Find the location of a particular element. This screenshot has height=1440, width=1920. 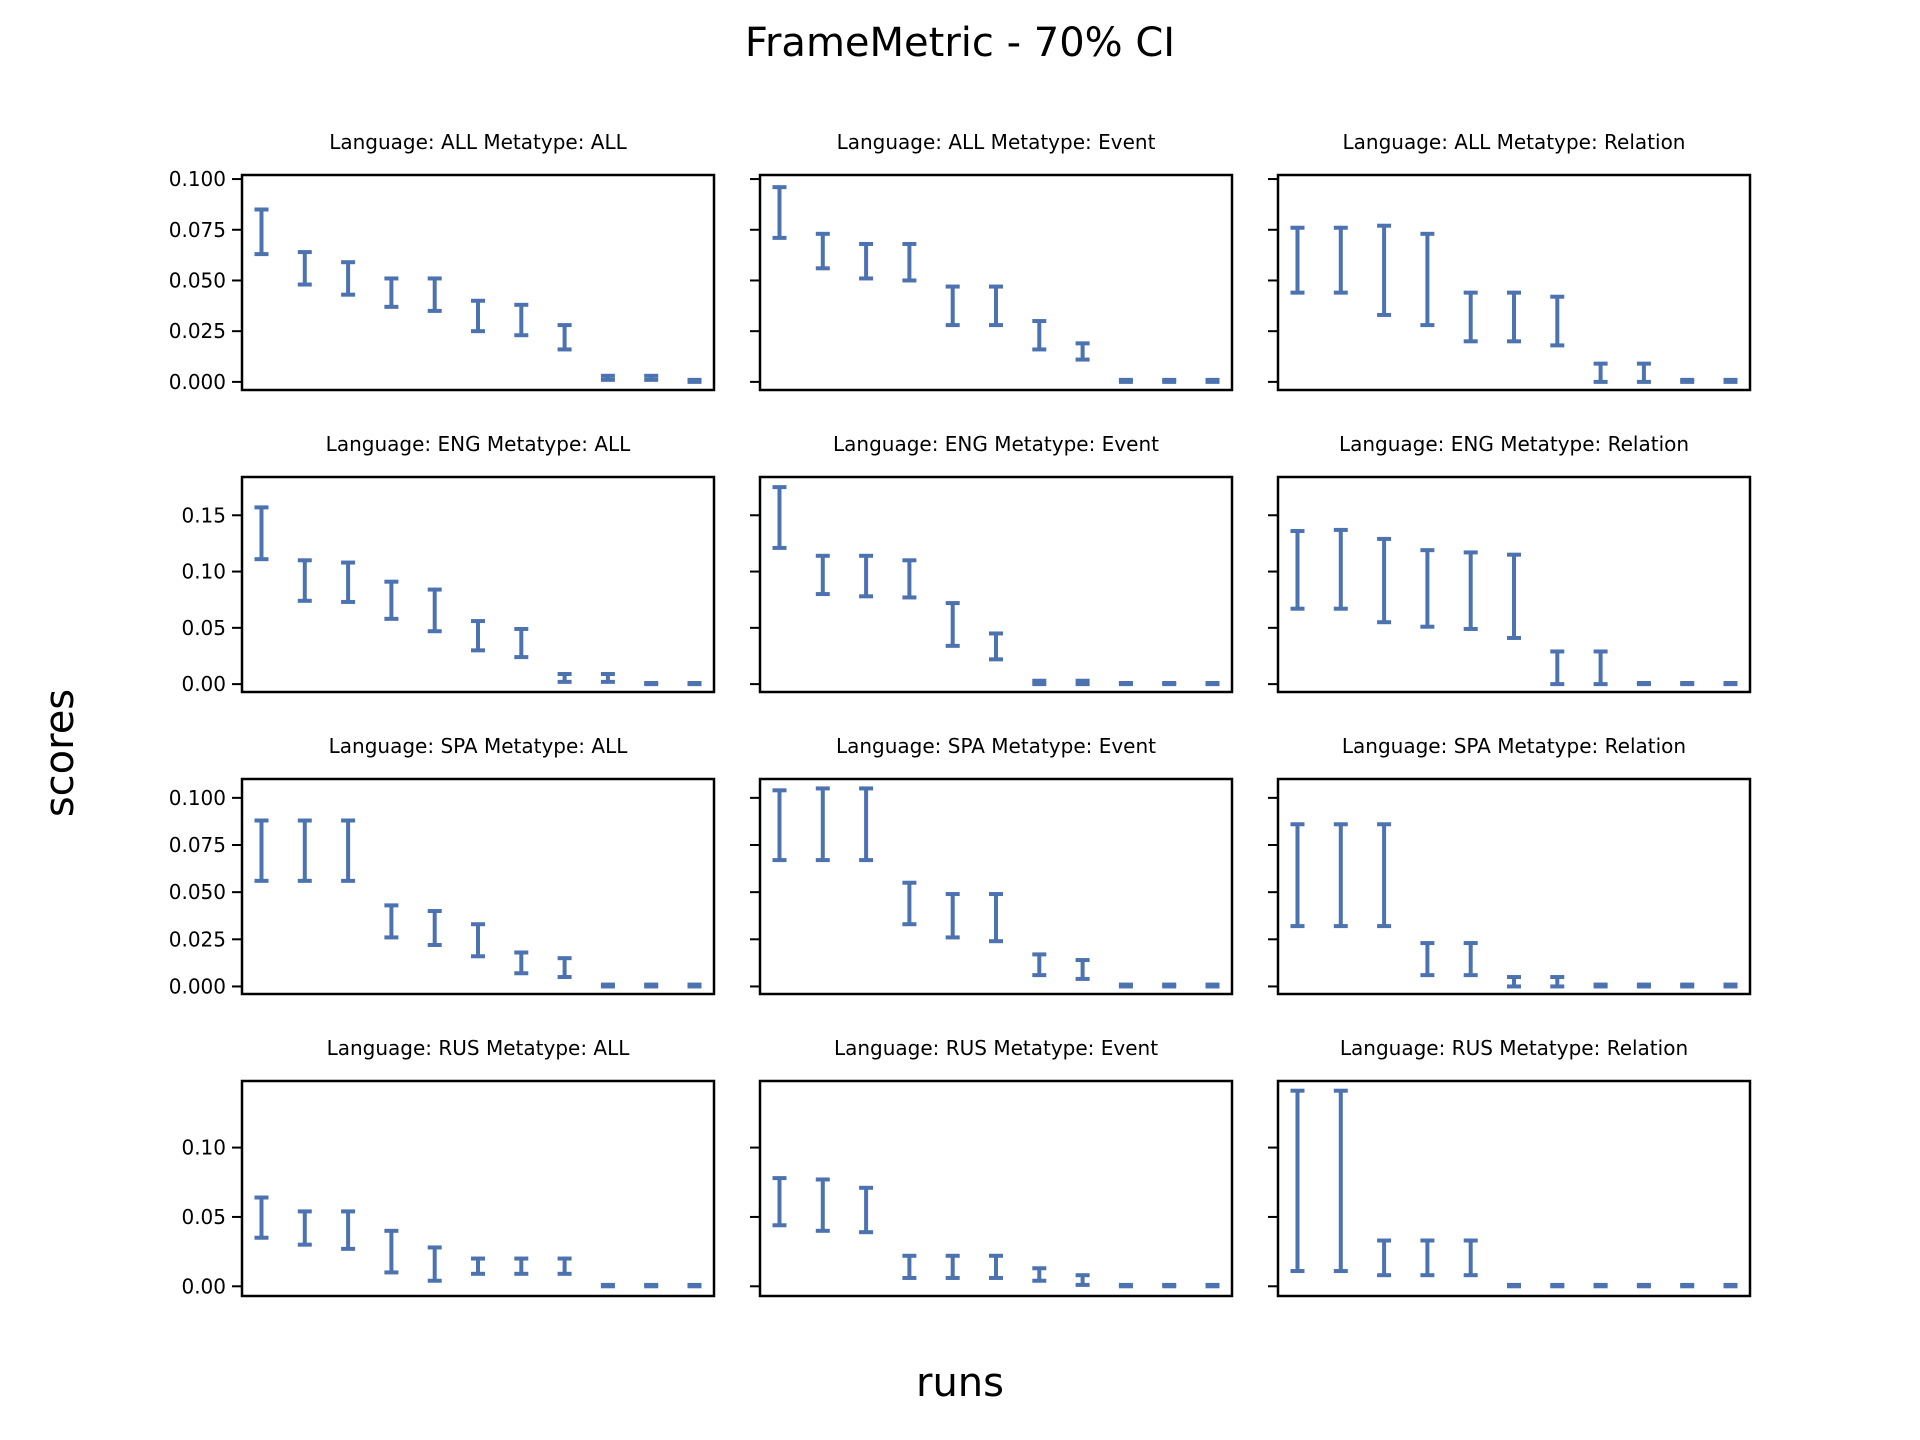

subplot-title: Language: RUS Metatype: Event is located at coordinates (996, 1048).